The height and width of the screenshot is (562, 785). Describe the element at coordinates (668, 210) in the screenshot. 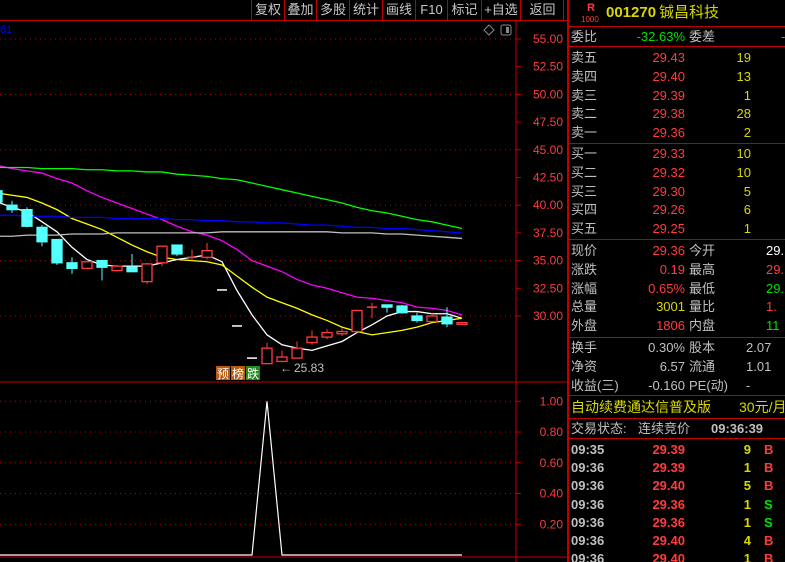

I see `level-price: 29.26` at that location.